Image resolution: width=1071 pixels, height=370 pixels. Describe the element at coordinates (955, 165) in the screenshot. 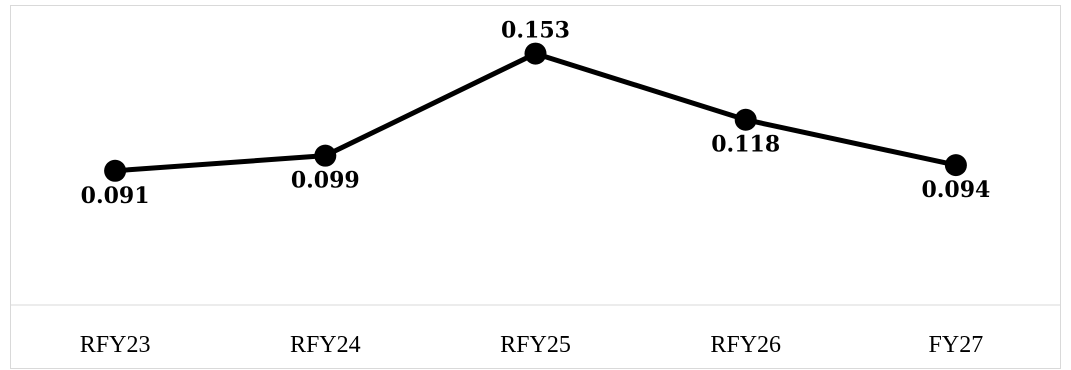

I see `data-point-fy27` at that location.